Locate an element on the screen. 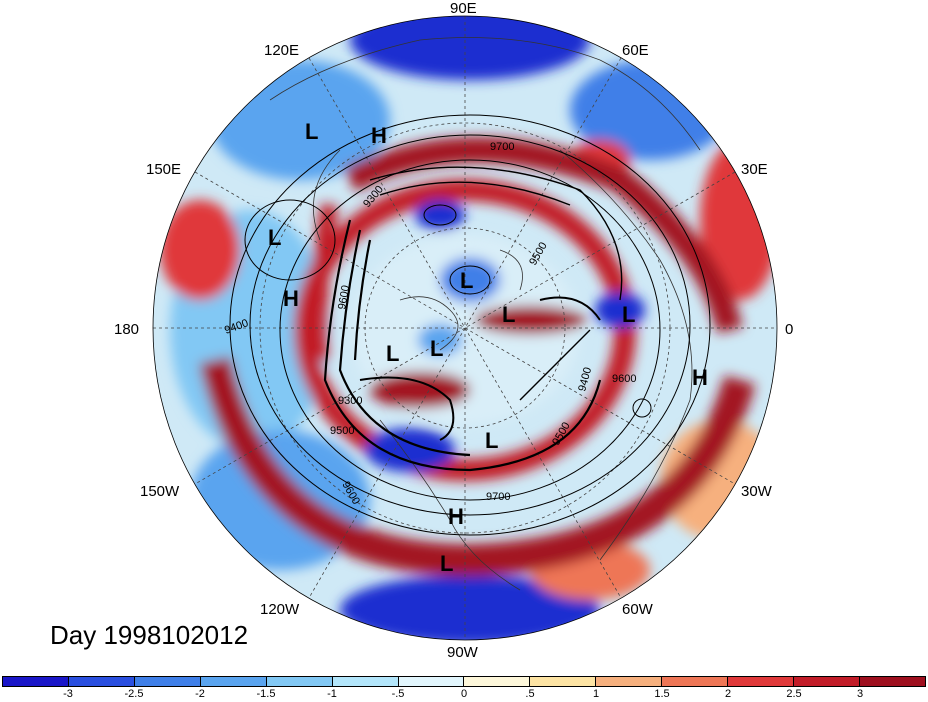 This screenshot has height=702, width=928. lon-label-30e: 30E is located at coordinates (754, 169).